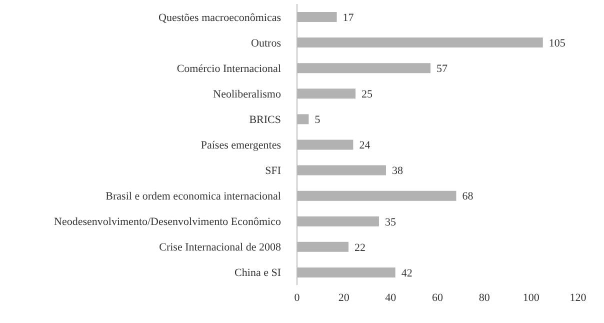 This screenshot has width=604, height=323. Describe the element at coordinates (442, 68) in the screenshot. I see `data-label: 57` at that location.